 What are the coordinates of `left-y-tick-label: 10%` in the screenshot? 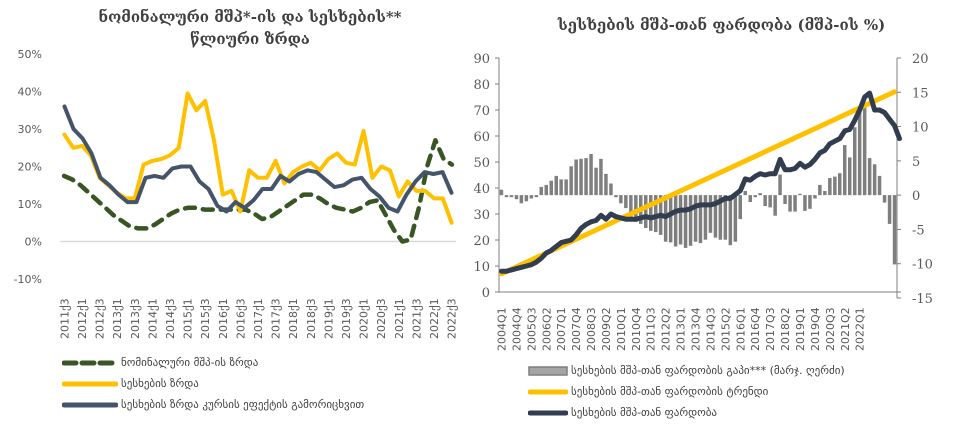 It's located at (30, 204).